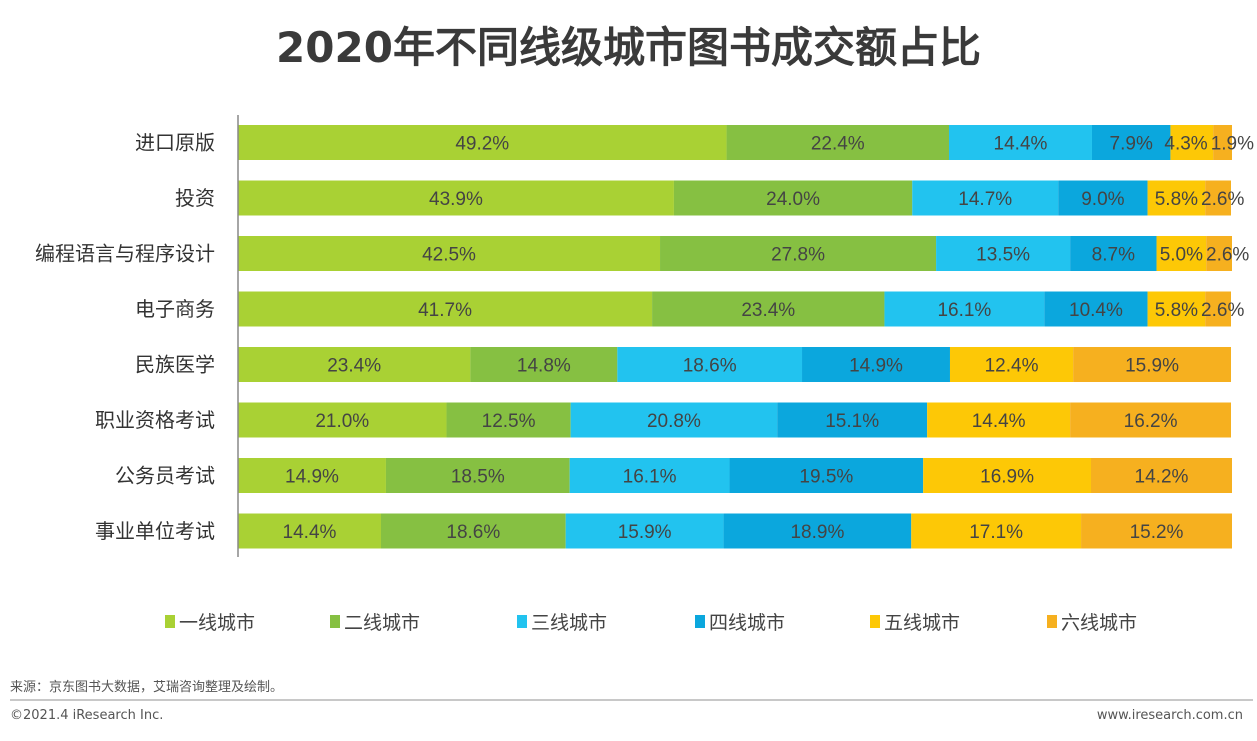 Image resolution: width=1257 pixels, height=741 pixels. I want to click on data-label: 13.5%, so click(1003, 255).